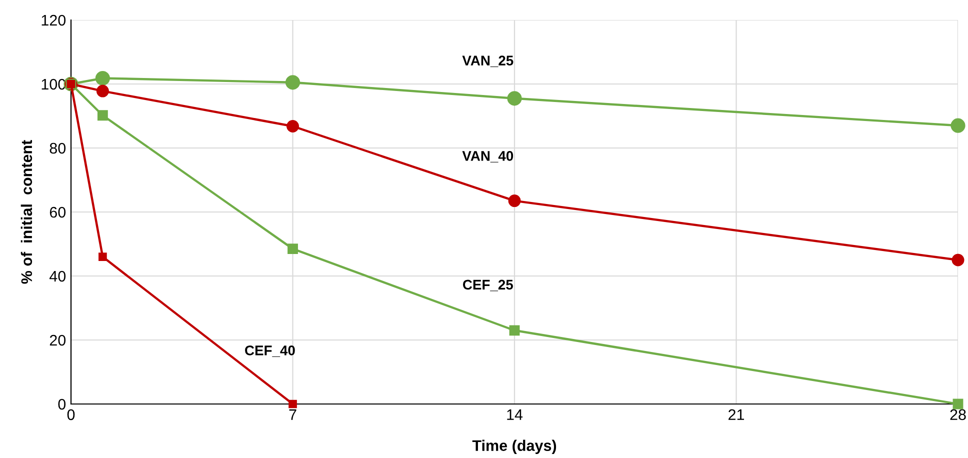 Image resolution: width=968 pixels, height=458 pixels. I want to click on series-label: VAN_25, so click(488, 62).